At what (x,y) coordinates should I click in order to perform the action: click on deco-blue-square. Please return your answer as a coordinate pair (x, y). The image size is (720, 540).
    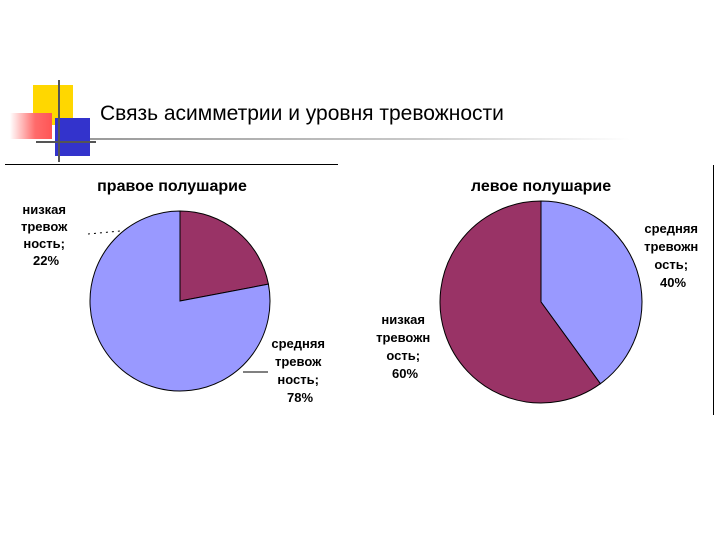
    Looking at the image, I should click on (72, 137).